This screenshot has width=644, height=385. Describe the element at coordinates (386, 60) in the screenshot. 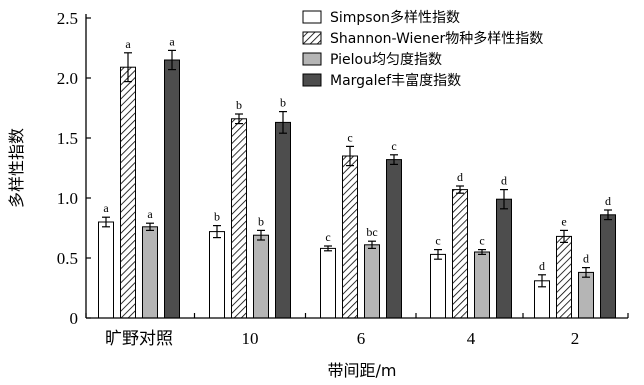

I see `legend-label: Pielou均匀度指数` at that location.